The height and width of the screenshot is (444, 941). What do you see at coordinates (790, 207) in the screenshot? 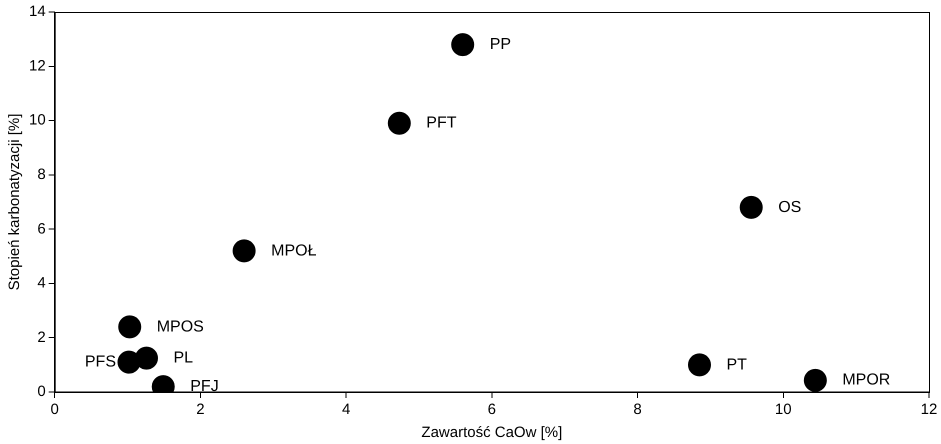
I see `annotation: OS` at bounding box center [790, 207].